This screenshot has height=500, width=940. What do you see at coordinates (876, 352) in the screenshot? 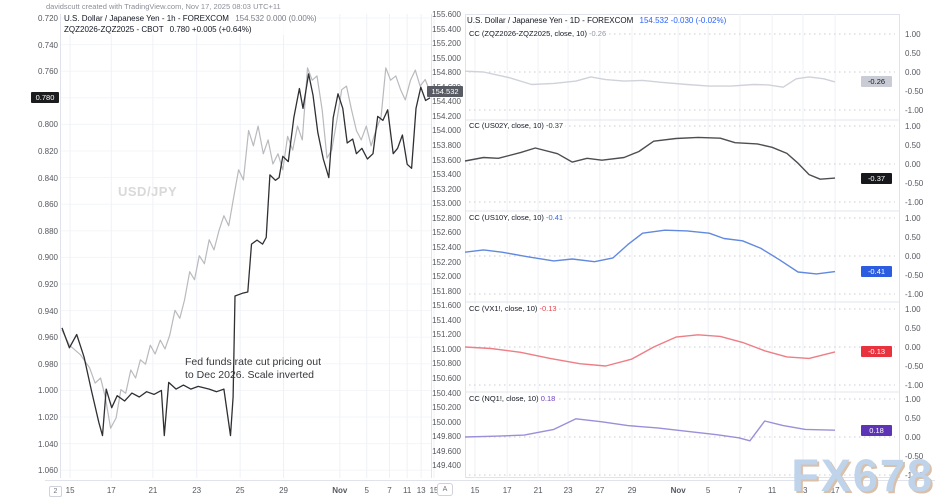
I see `cc-value-badge-4: -0.13` at bounding box center [876, 352].